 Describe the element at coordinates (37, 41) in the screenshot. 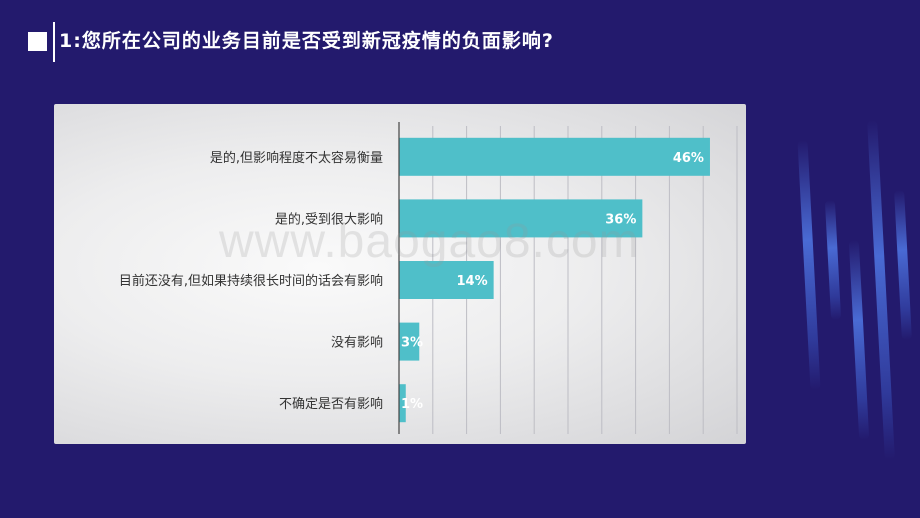

I see `title-bullet-square` at that location.